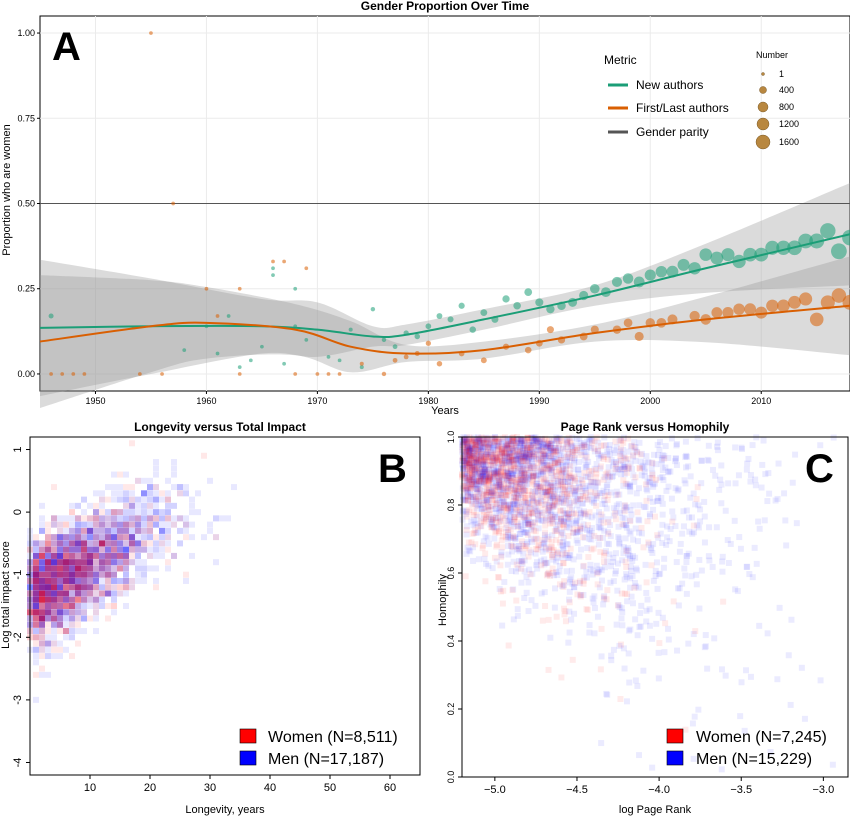 Image resolution: width=850 pixels, height=824 pixels. I want to click on panel-b-legend-women: Women (N=8,511), so click(333, 737).